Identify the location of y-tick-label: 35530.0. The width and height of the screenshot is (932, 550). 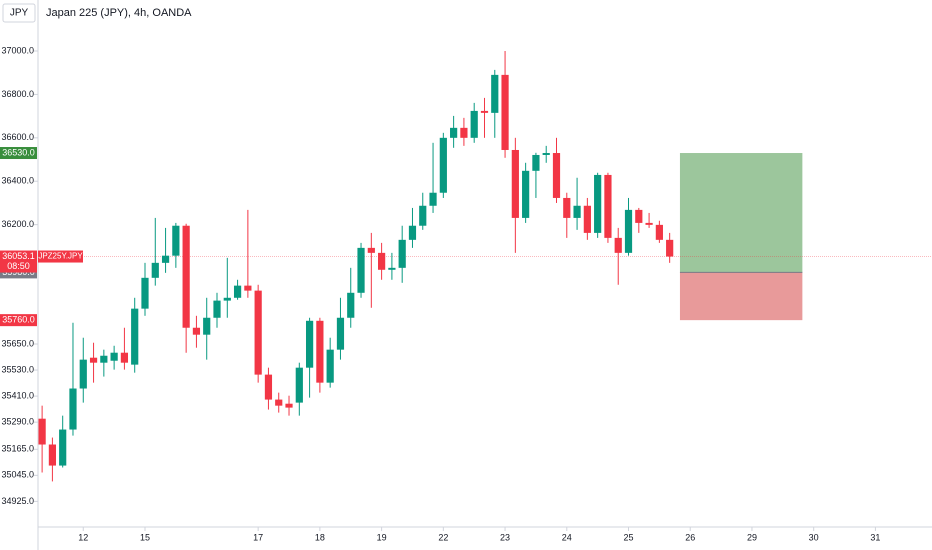
(17, 369).